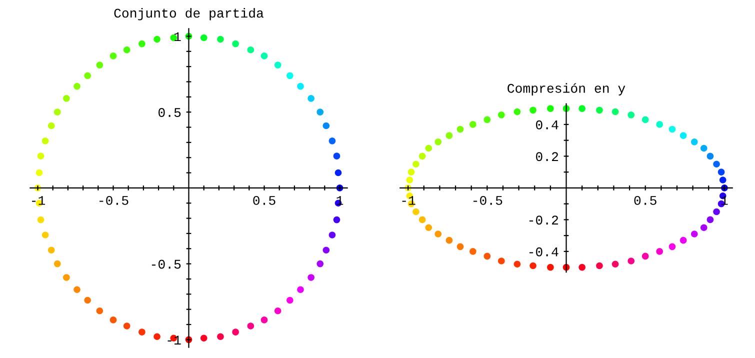 This screenshot has width=755, height=358. What do you see at coordinates (543, 220) in the screenshot?
I see `y-tick-label: -0.2` at bounding box center [543, 220].